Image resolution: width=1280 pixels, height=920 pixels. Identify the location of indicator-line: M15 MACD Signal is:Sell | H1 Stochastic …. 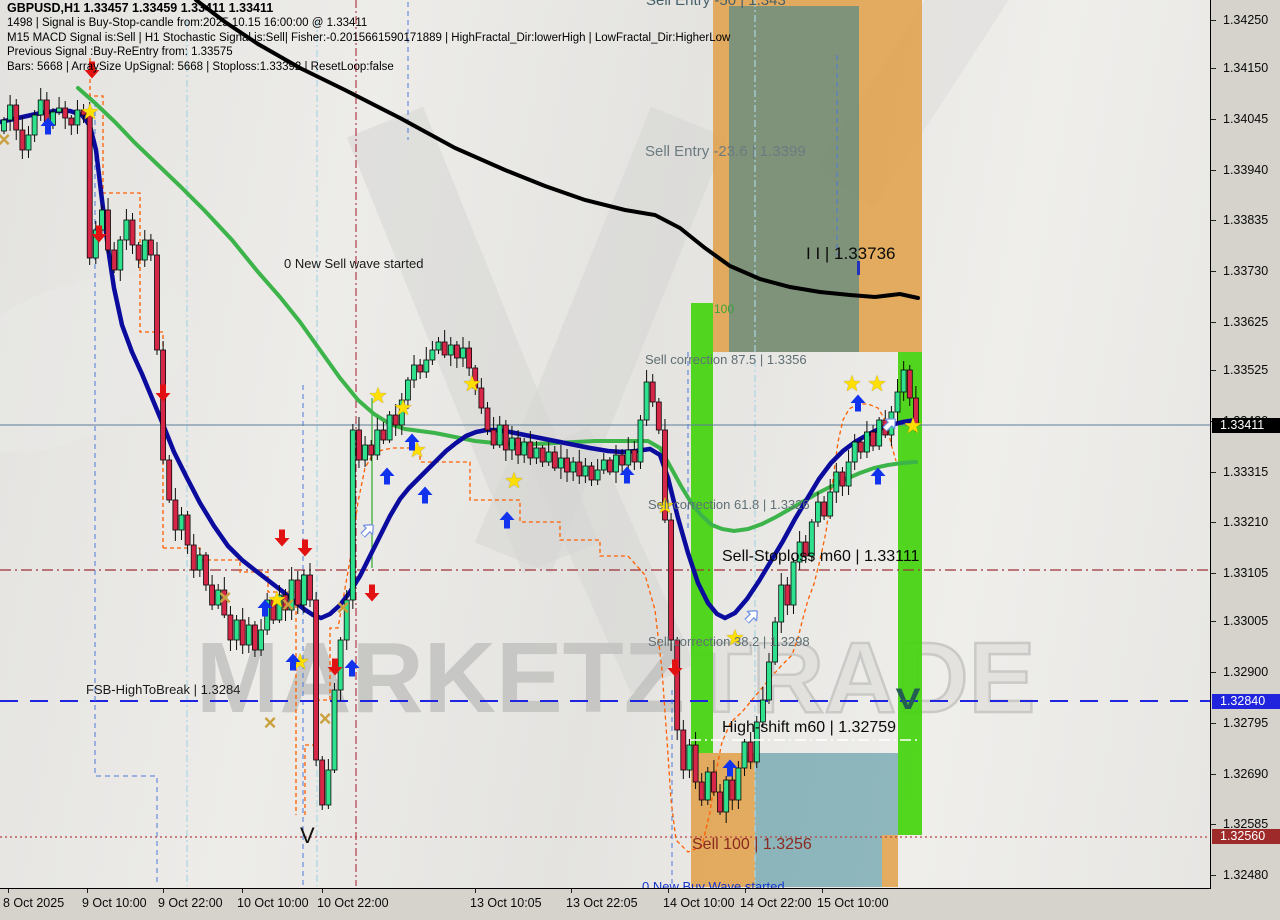
(369, 37).